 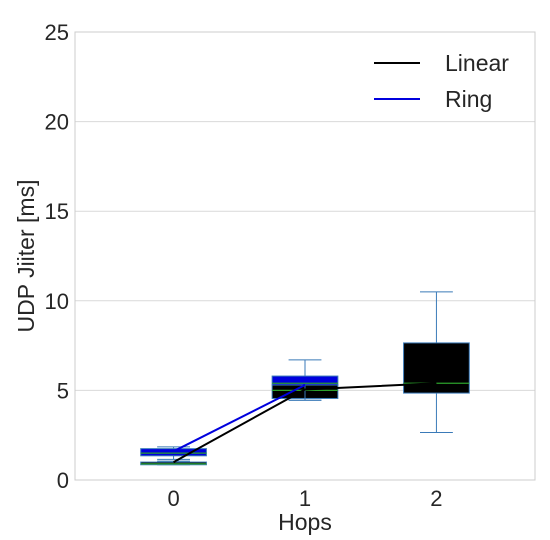 What do you see at coordinates (239, 418) in the screenshot?
I see `series-line-ring` at bounding box center [239, 418].